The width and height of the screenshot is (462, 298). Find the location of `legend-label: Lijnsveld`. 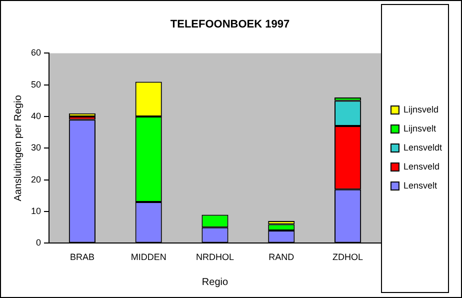

legend-label: Lijnsveld is located at coordinates (421, 109).